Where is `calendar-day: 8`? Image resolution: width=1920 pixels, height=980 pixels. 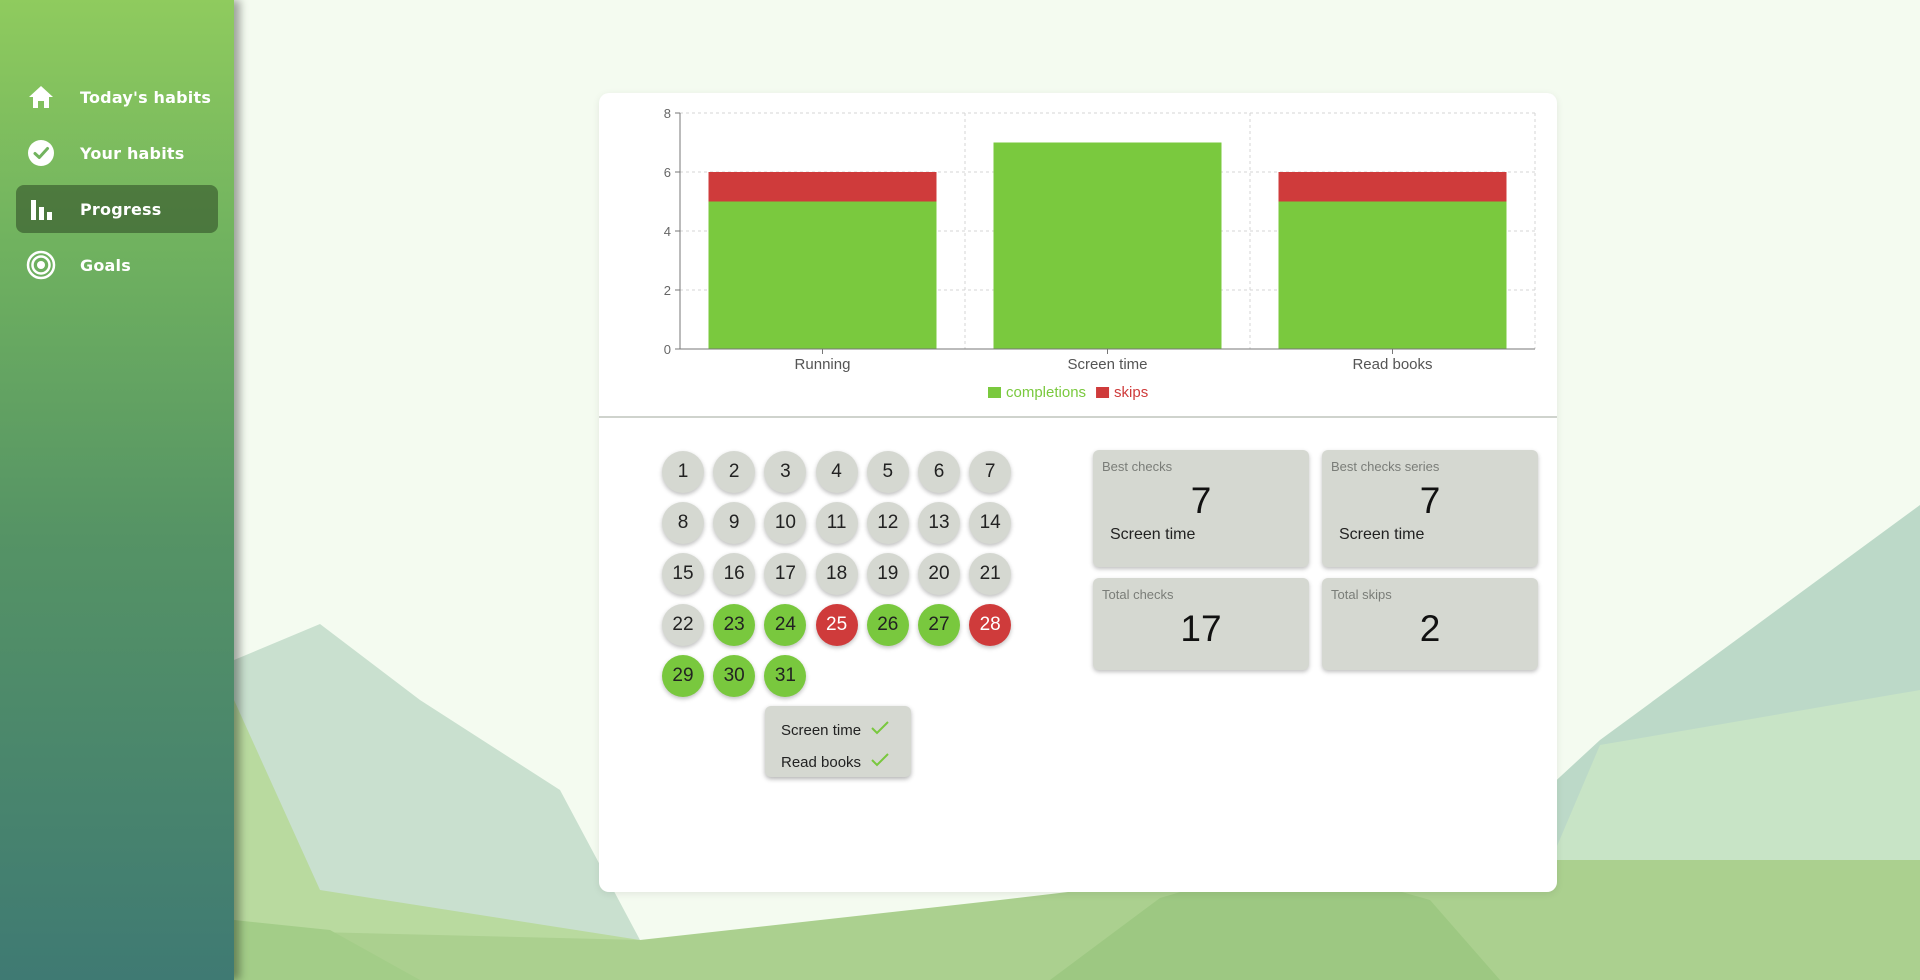
calendar-day: 8 is located at coordinates (683, 523).